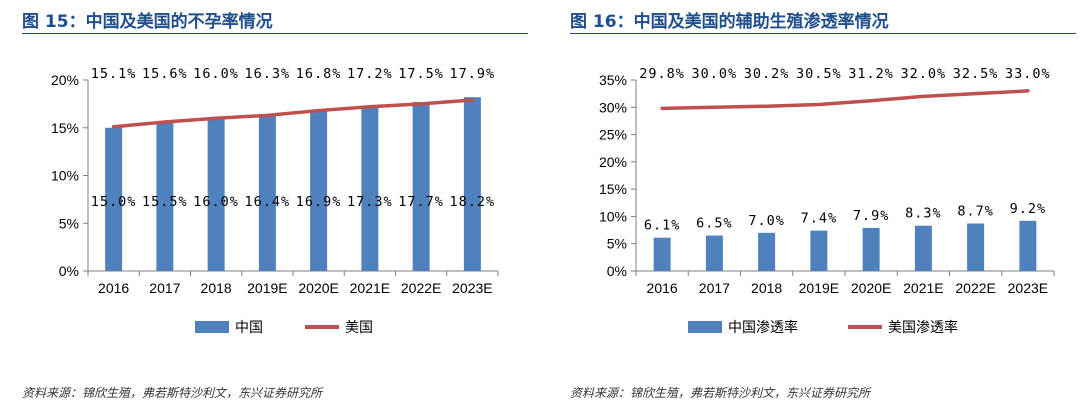 The height and width of the screenshot is (411, 1080). Describe the element at coordinates (976, 74) in the screenshot. I see `line-data-label: 32.5%` at that location.